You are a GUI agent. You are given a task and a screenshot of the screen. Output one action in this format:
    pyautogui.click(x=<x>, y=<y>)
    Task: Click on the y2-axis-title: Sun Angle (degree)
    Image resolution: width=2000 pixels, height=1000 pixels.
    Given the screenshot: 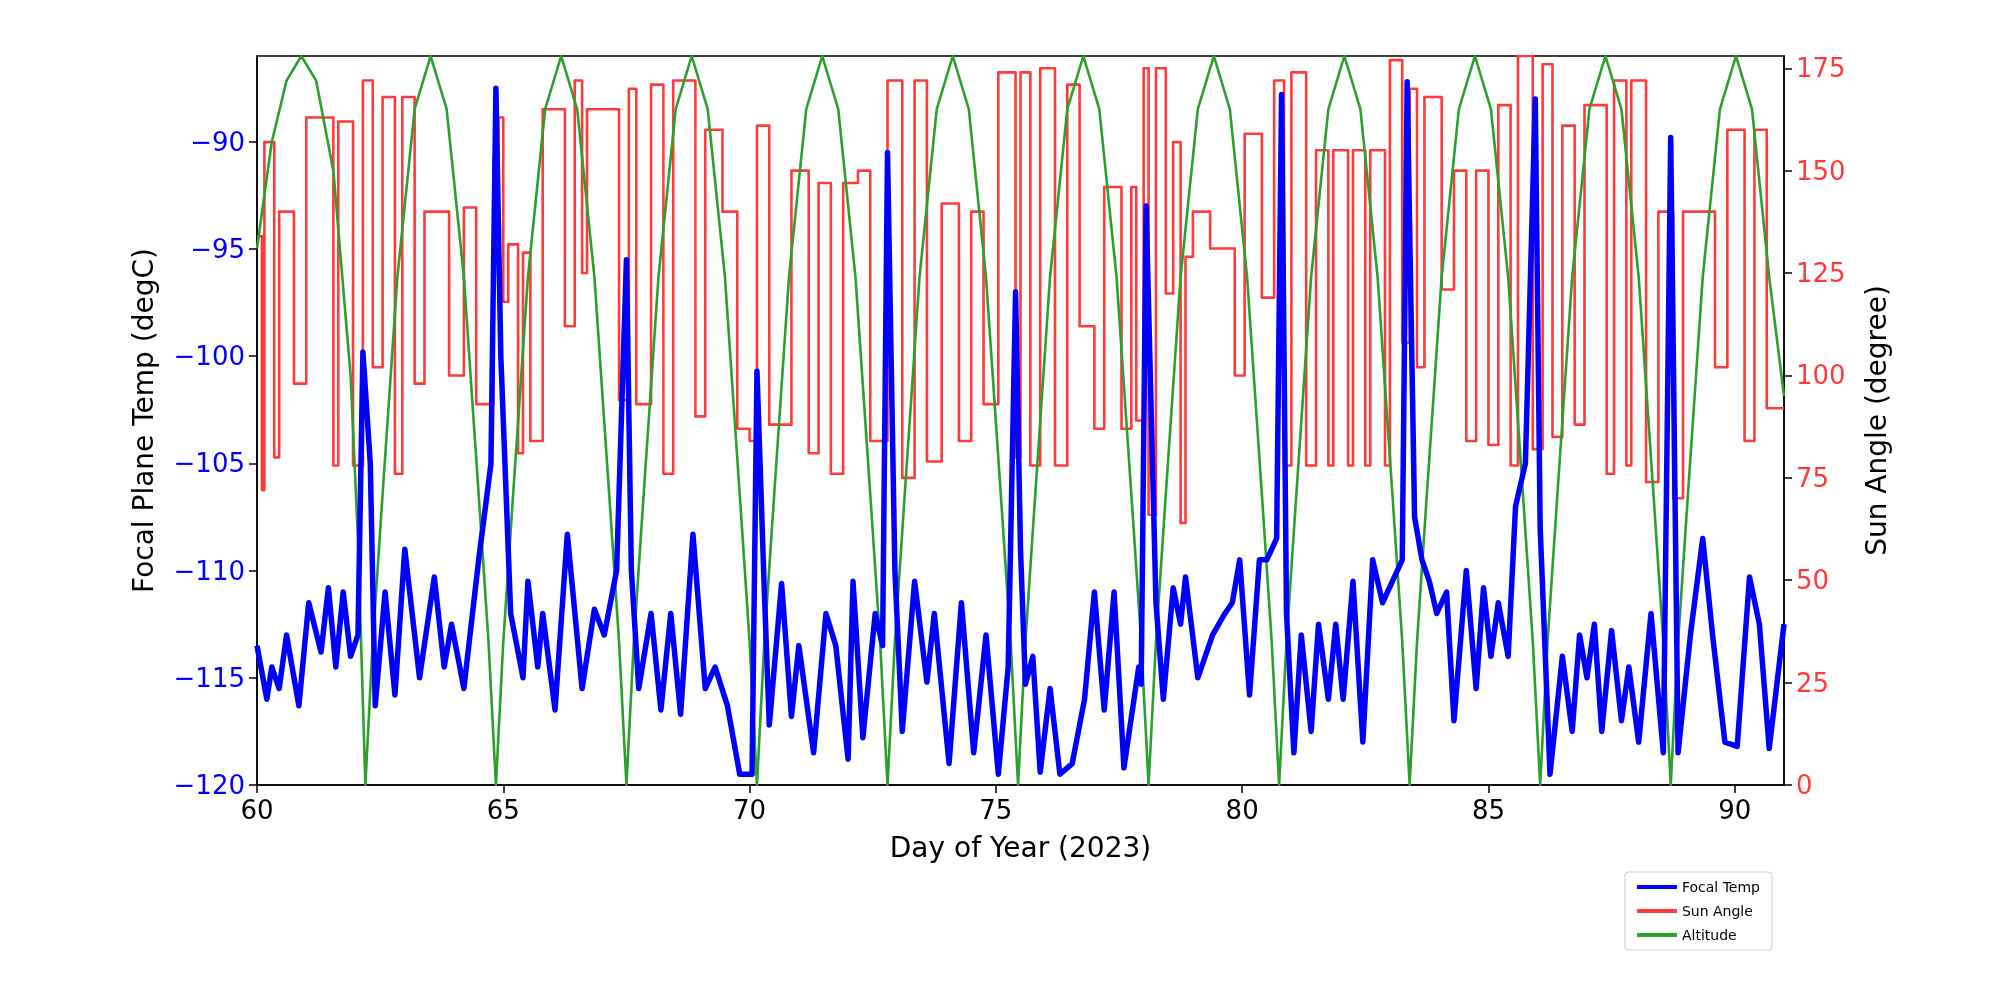 What is the action you would take?
    pyautogui.click(x=1876, y=420)
    